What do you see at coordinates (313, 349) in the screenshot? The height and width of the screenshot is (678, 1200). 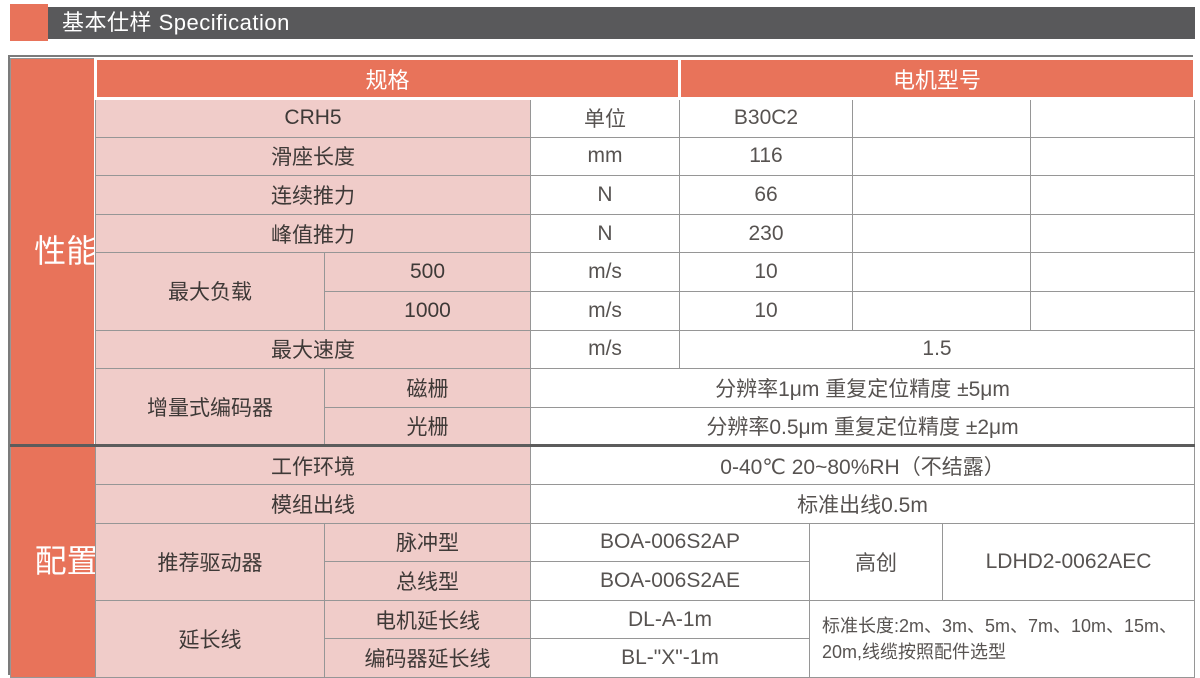 I see `row-max-speed-label: 最大速度` at bounding box center [313, 349].